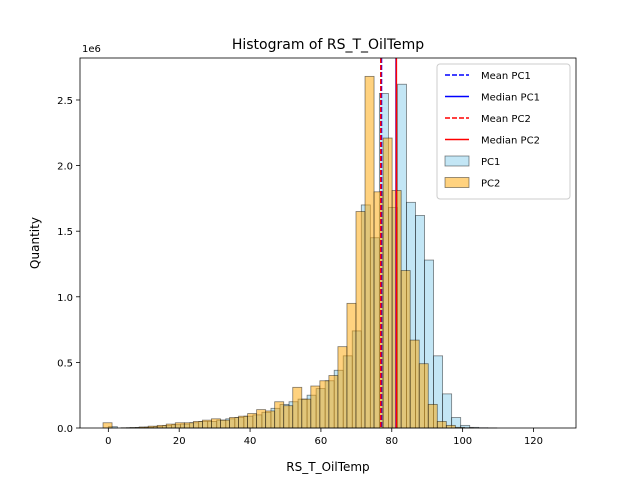 The height and width of the screenshot is (480, 640). I want to click on reference-lines, so click(389, 243).